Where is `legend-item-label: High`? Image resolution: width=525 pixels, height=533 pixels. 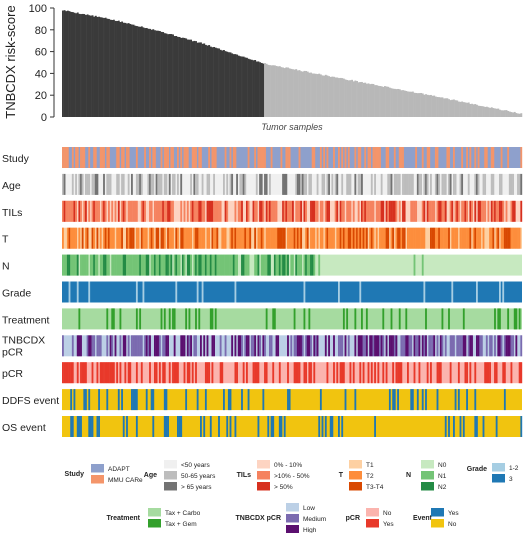
legend-item-label: High is located at coordinates (310, 530).